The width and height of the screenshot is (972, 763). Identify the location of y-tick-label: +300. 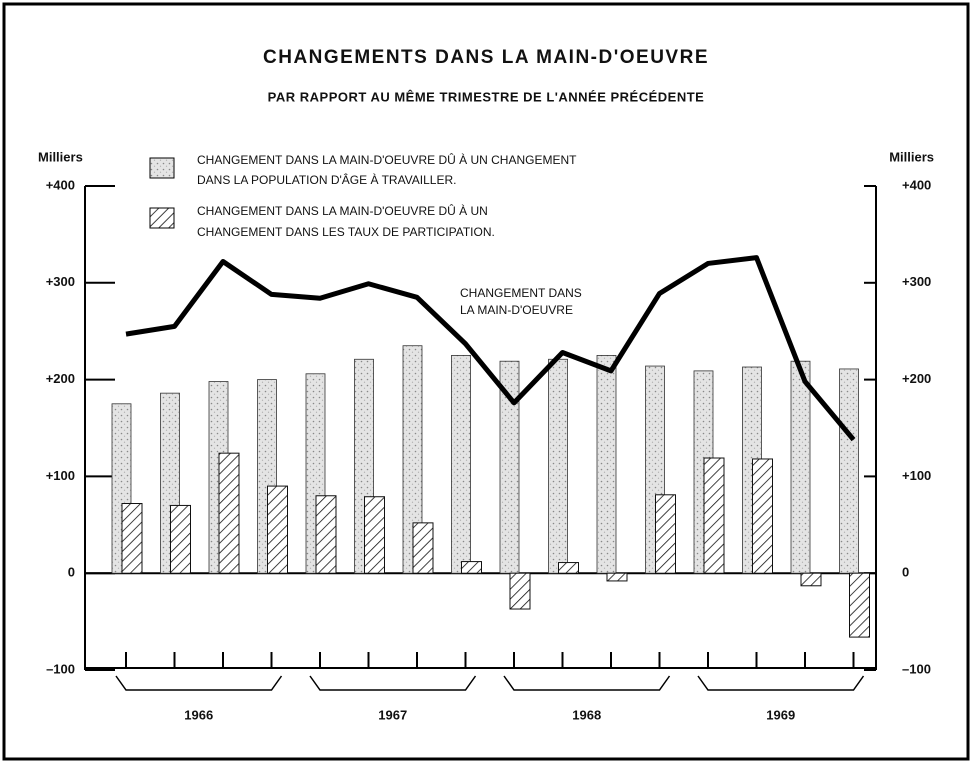
(60, 281).